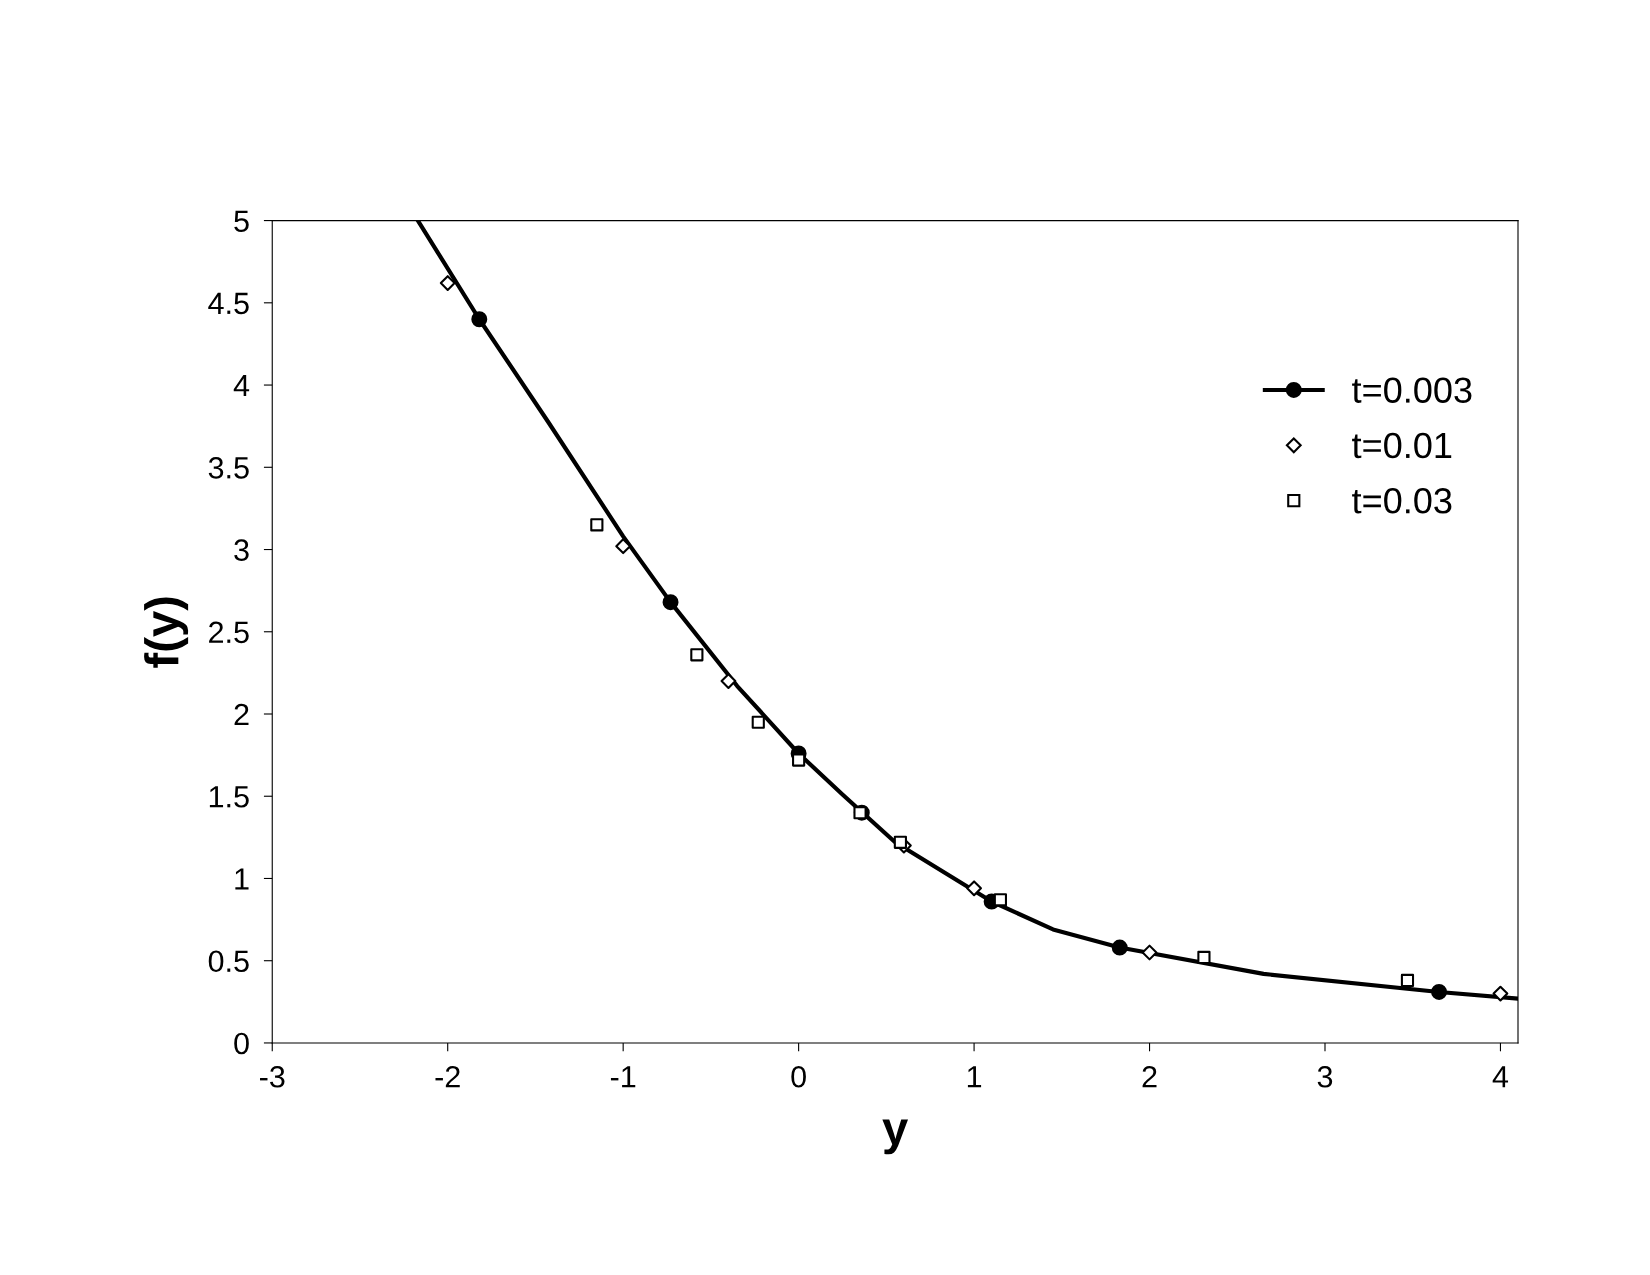 Image resolution: width=1650 pixels, height=1275 pixels. I want to click on y-tick-label: 0, so click(241, 1043).